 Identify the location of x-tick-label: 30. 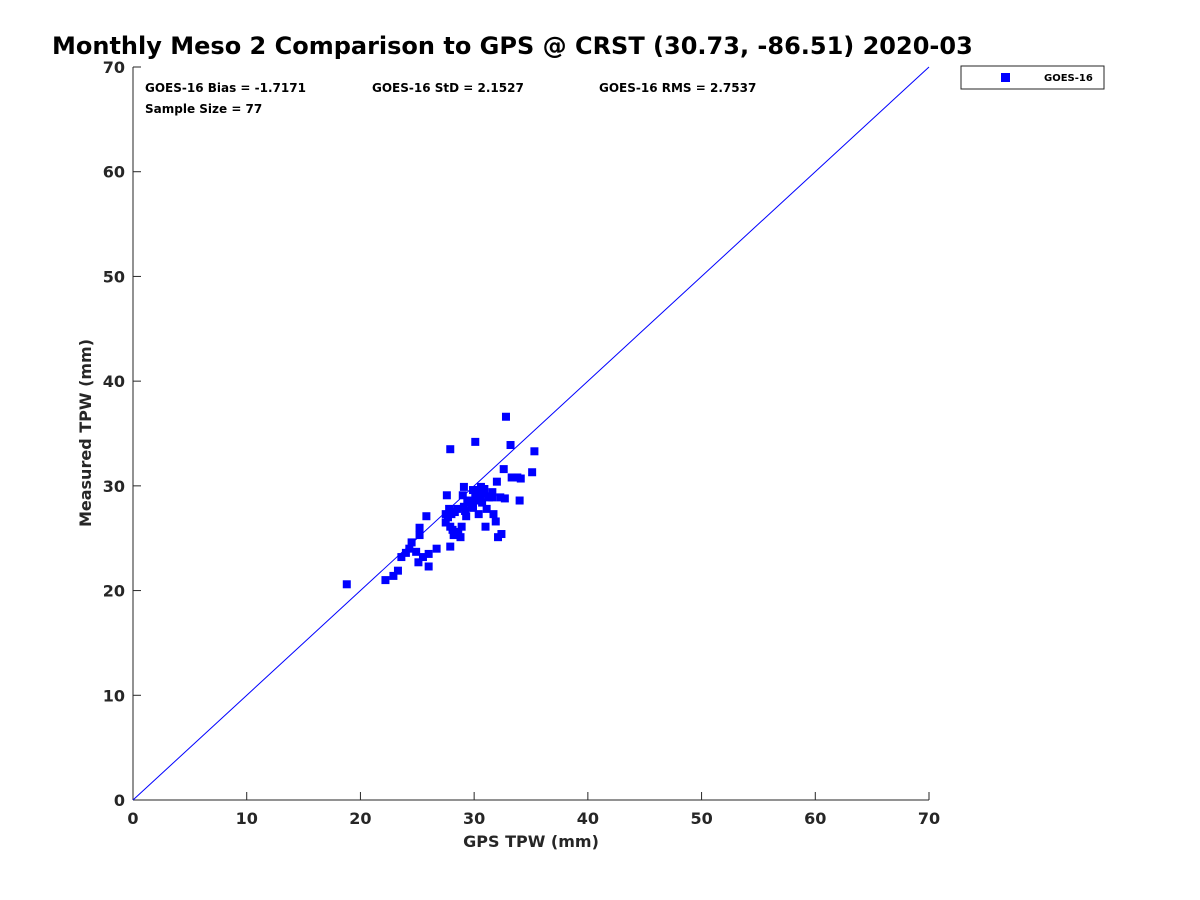
(474, 818).